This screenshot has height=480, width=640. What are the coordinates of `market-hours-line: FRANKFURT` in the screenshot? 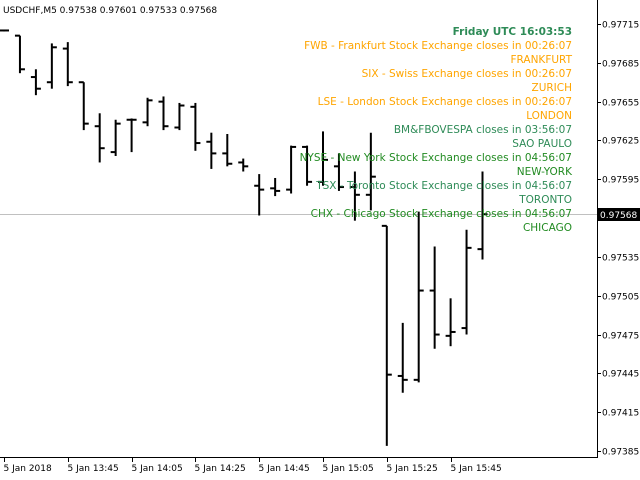 It's located at (541, 60).